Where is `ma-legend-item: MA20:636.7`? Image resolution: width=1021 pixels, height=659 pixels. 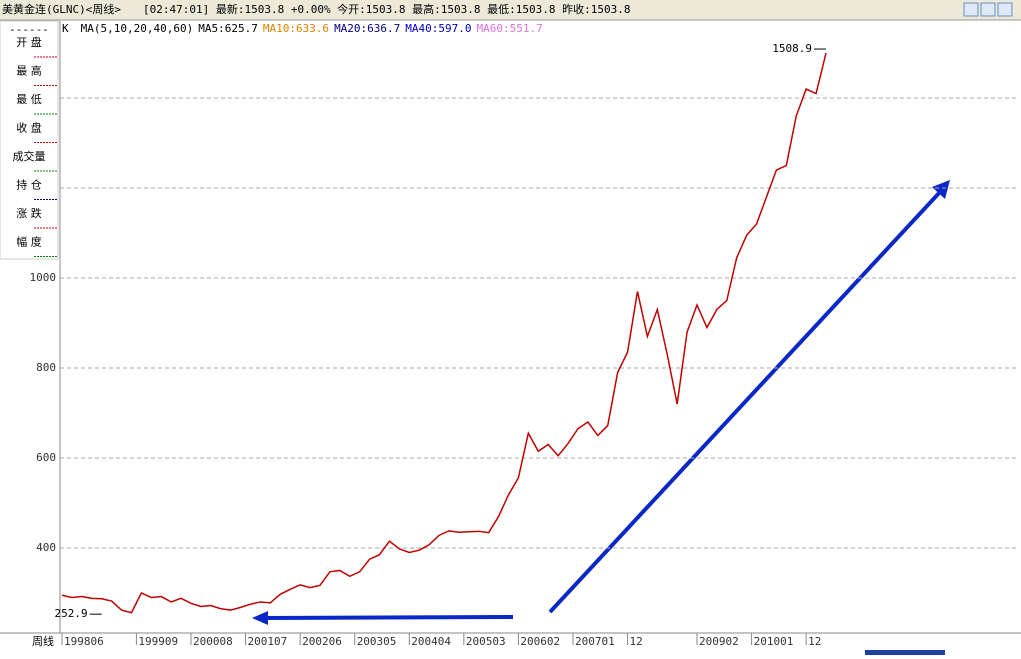 ma-legend-item: MA20:636.7 is located at coordinates (367, 28).